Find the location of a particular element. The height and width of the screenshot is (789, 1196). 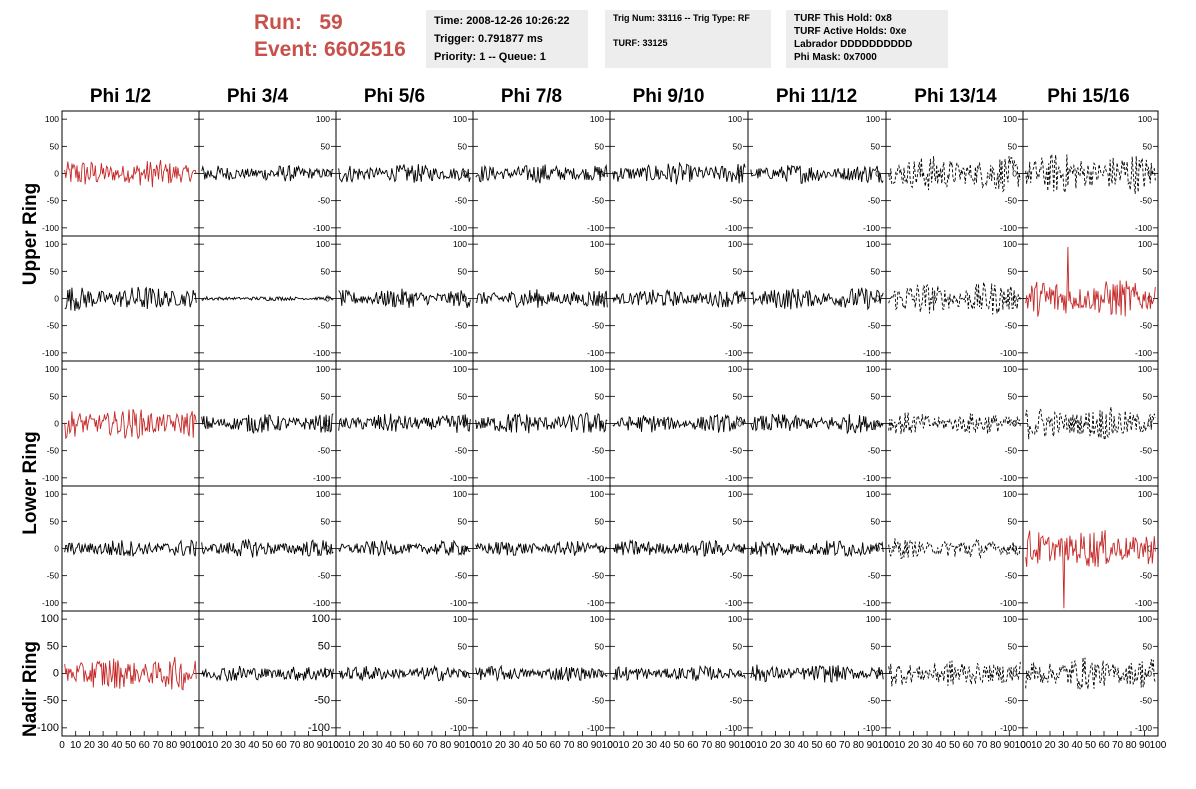

x-tick-label: 80 is located at coordinates (172, 745).